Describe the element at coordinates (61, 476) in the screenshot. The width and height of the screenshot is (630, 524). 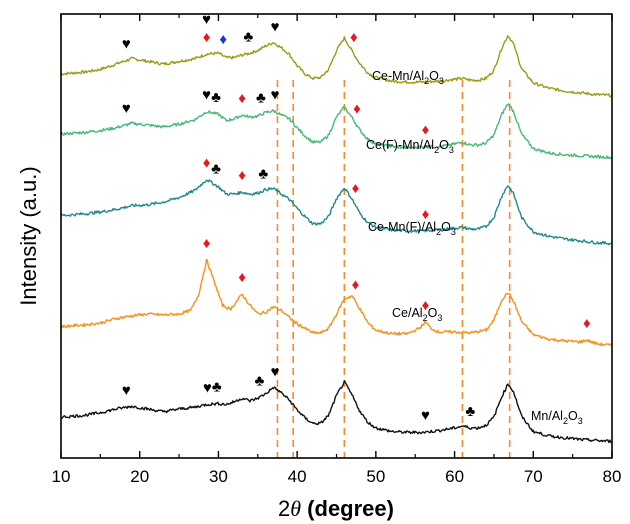
I see `x-tick-label-0: 10` at that location.